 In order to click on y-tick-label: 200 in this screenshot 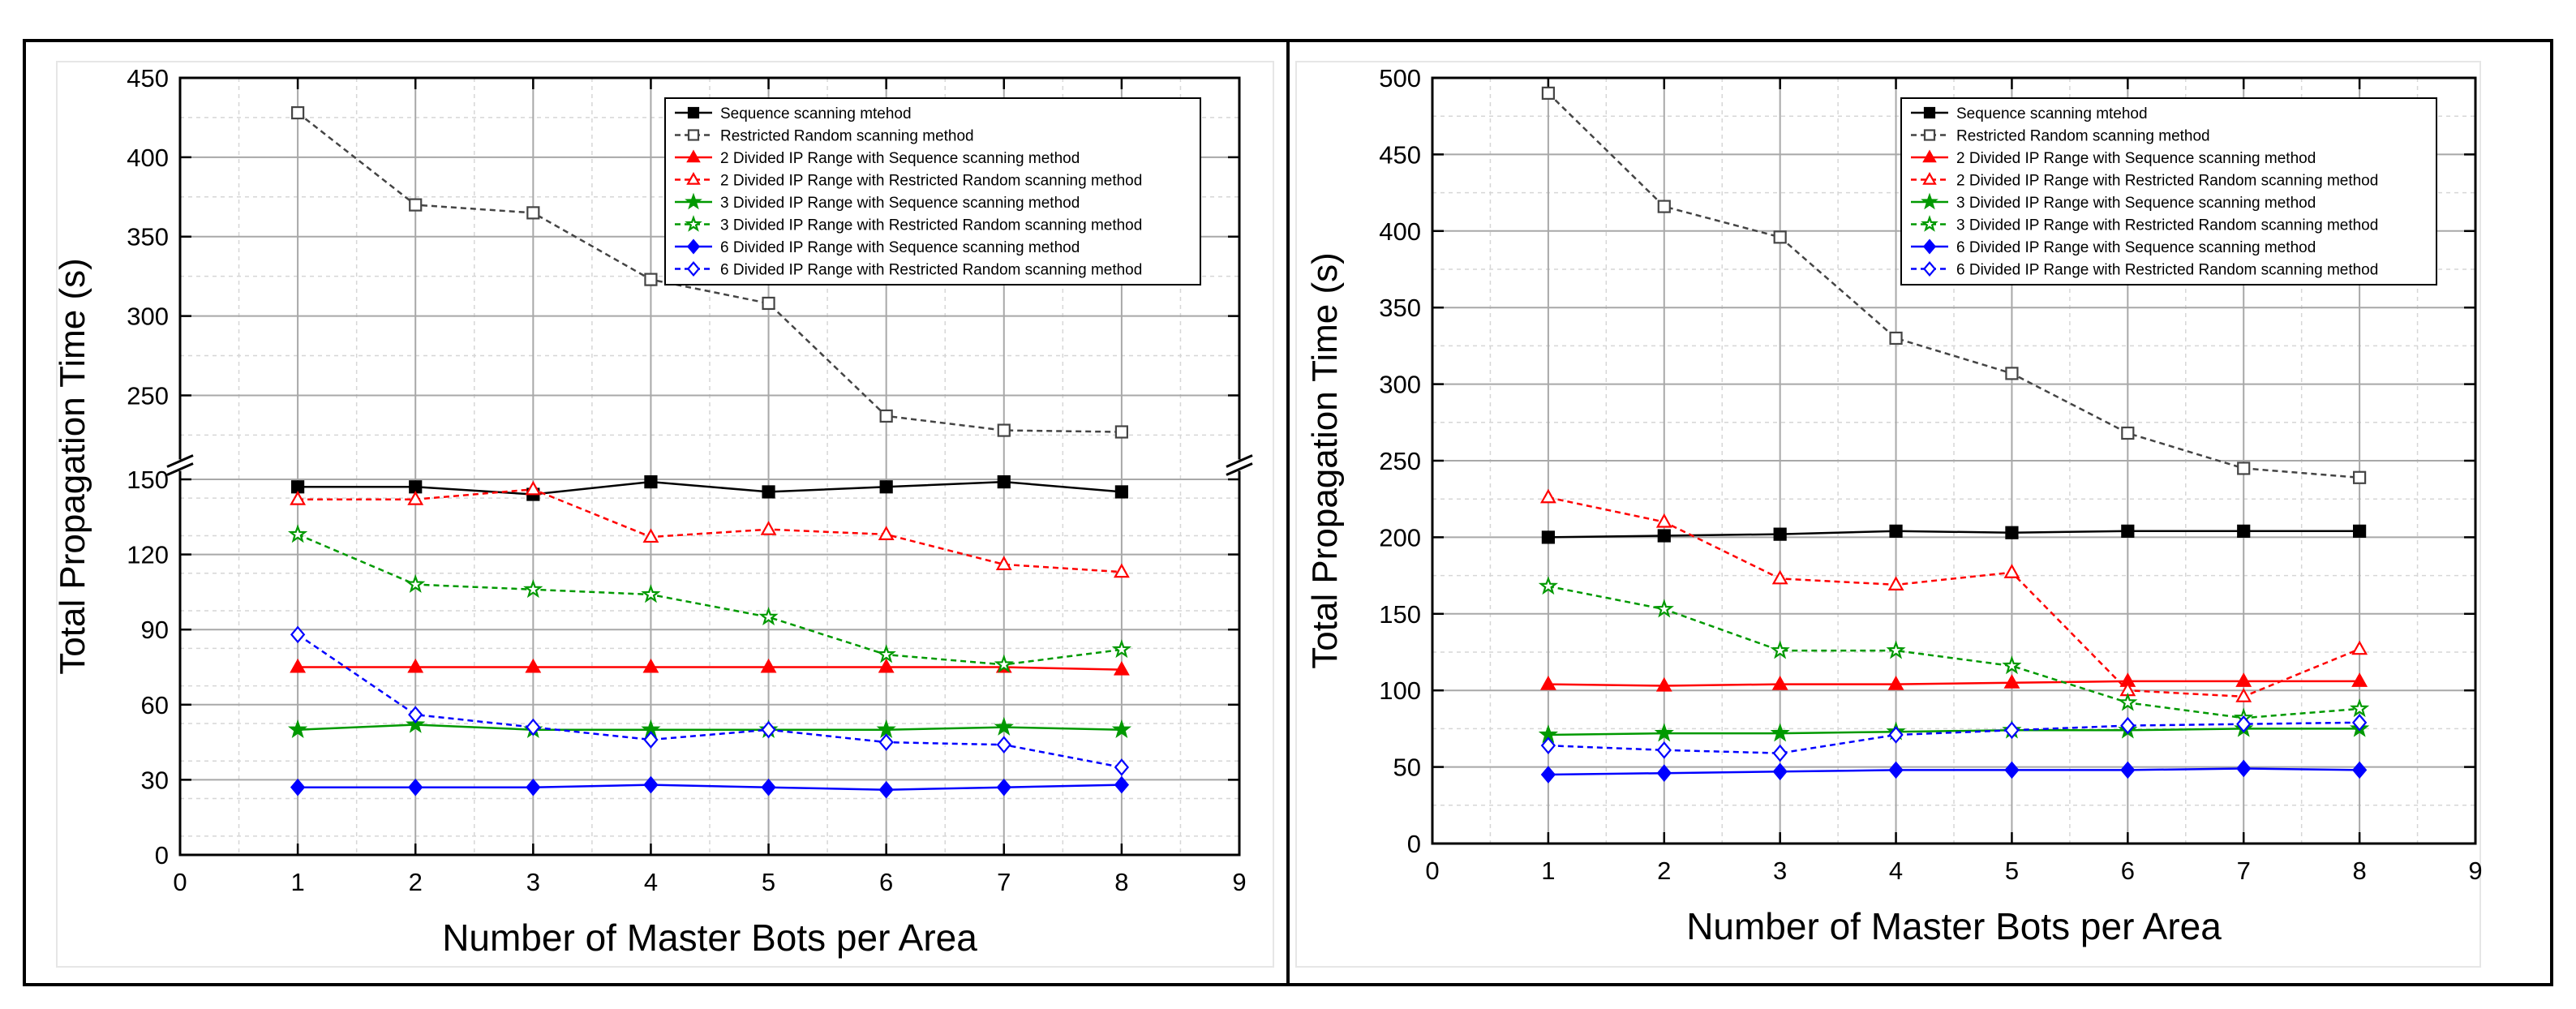, I will do `click(1400, 537)`.